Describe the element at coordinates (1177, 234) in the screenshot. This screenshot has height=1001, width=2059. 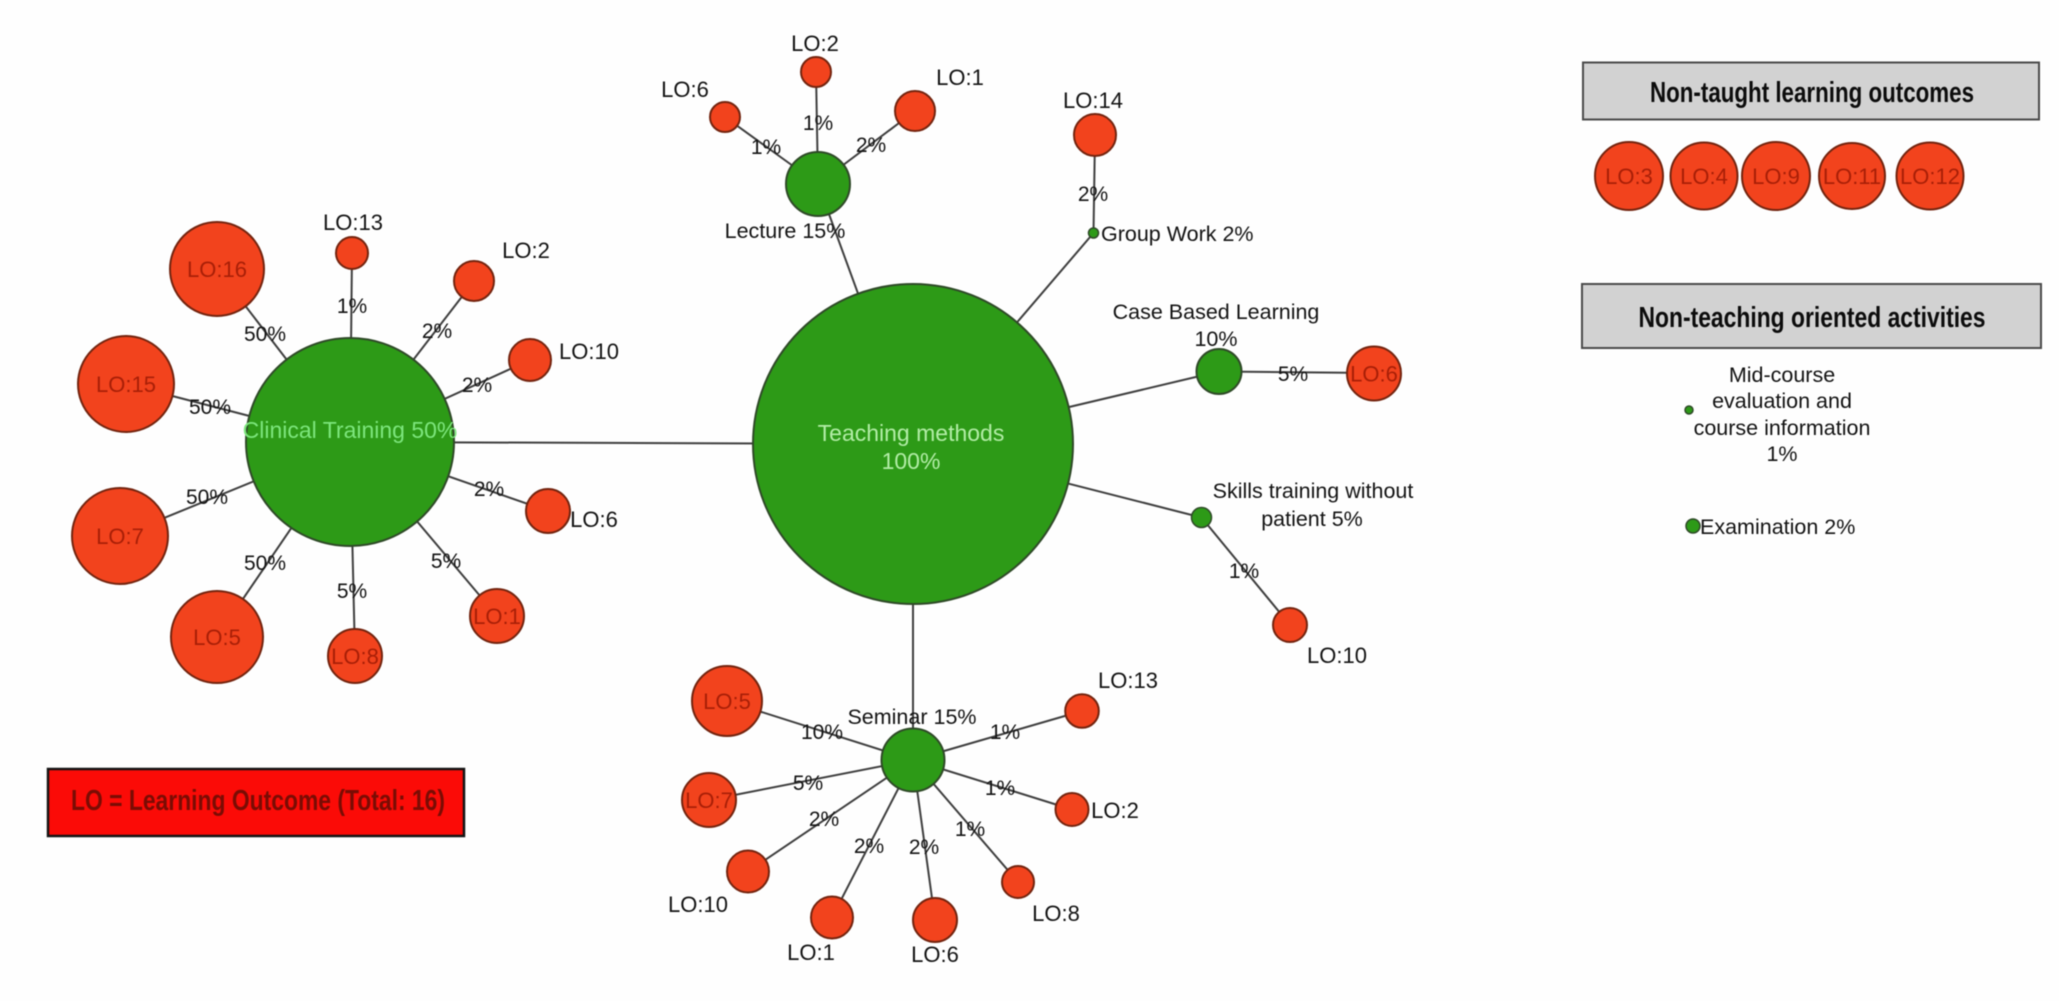
I see `svg-text: Group Work 2%` at that location.